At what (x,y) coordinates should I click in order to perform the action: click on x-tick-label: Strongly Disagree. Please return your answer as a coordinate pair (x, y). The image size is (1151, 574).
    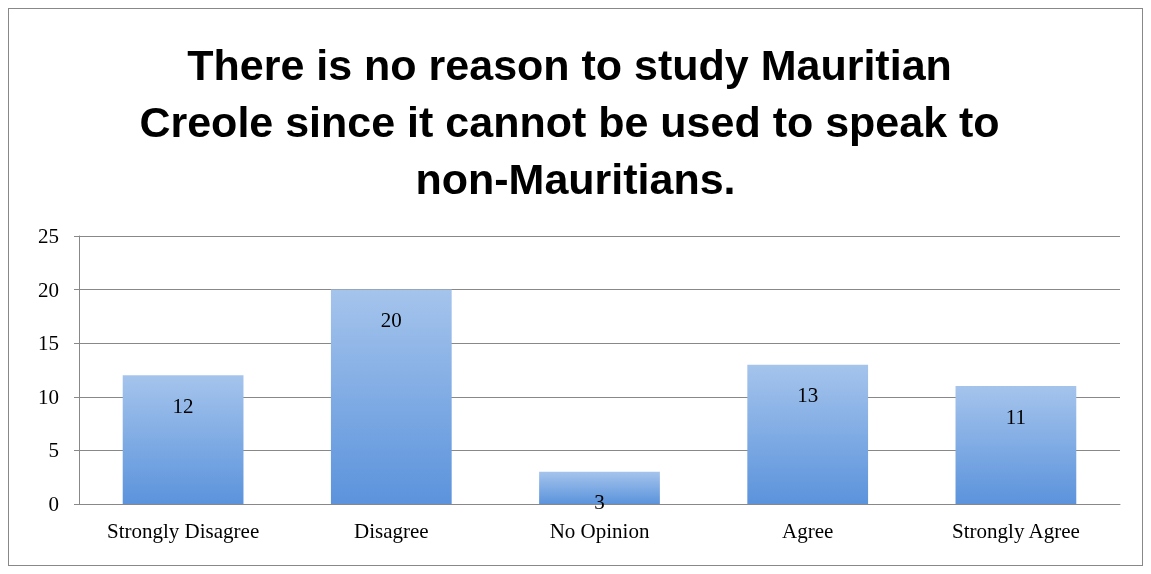
    Looking at the image, I should click on (183, 530).